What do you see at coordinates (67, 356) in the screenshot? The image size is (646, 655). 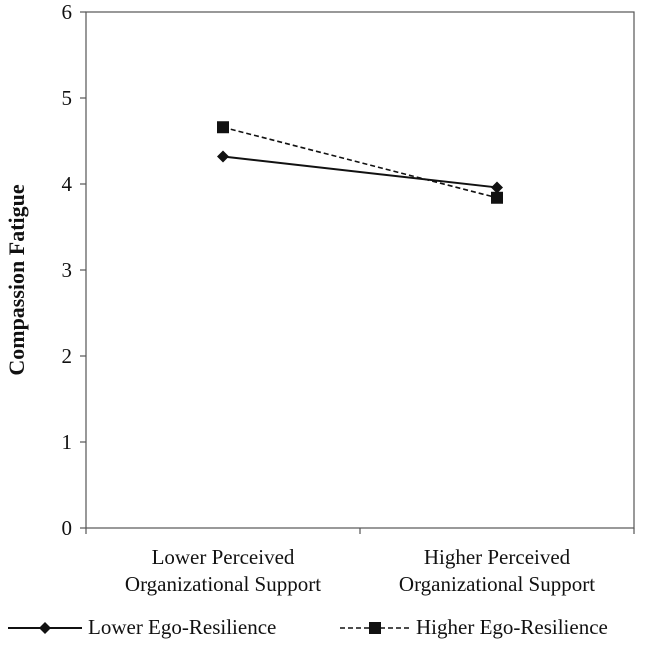 I see `y-tick-label: 2` at bounding box center [67, 356].